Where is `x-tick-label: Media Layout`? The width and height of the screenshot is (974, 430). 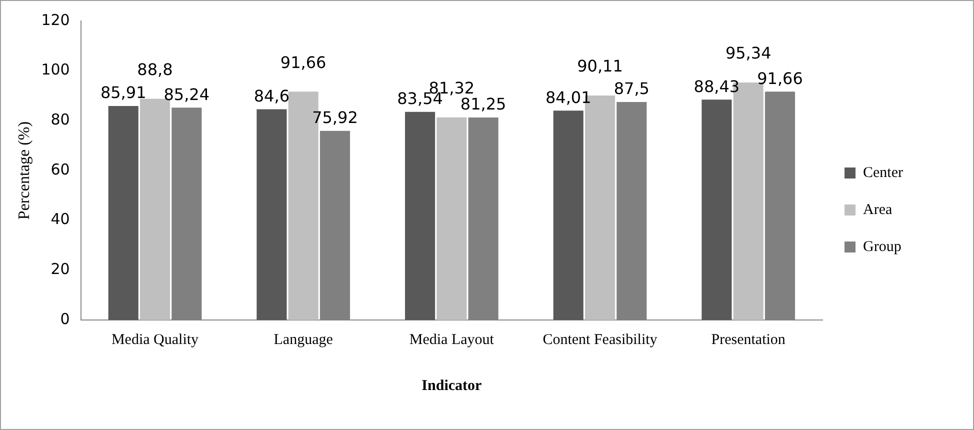 x-tick-label: Media Layout is located at coordinates (452, 340).